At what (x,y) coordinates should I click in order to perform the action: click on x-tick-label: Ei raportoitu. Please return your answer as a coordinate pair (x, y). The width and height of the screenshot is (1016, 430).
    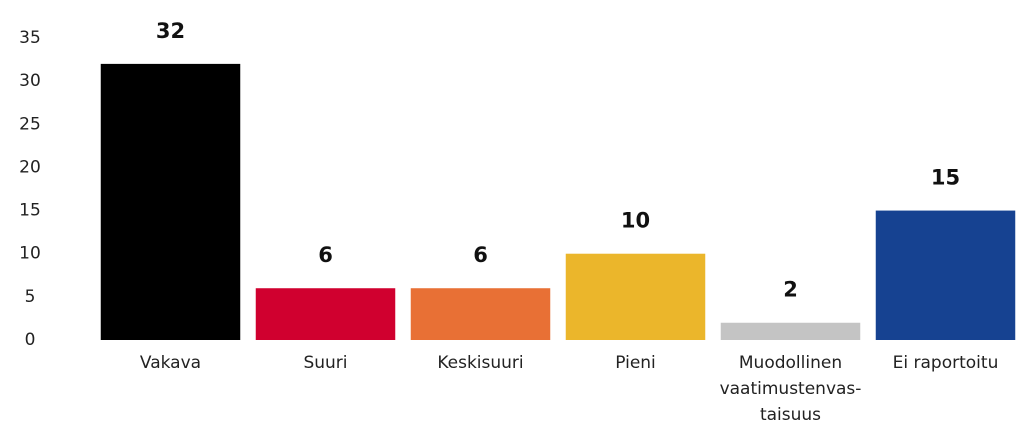
    Looking at the image, I should click on (946, 363).